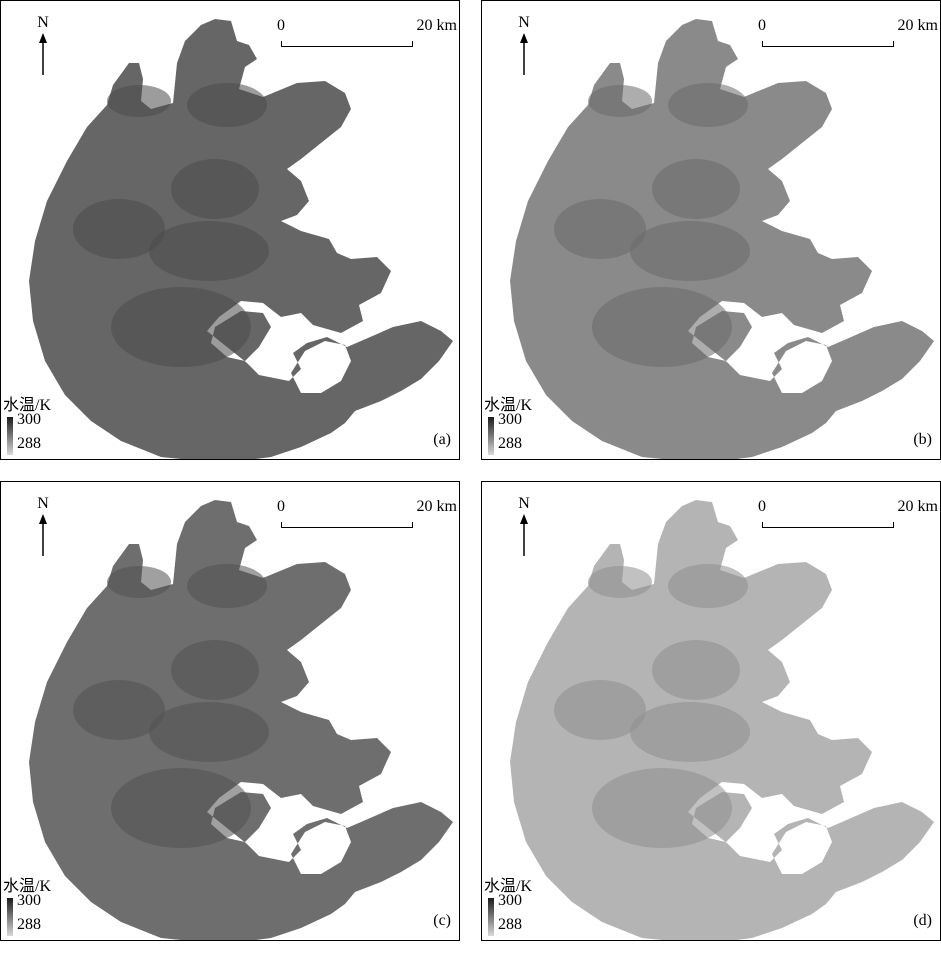  What do you see at coordinates (922, 439) in the screenshot?
I see `panel-label: (b)` at bounding box center [922, 439].